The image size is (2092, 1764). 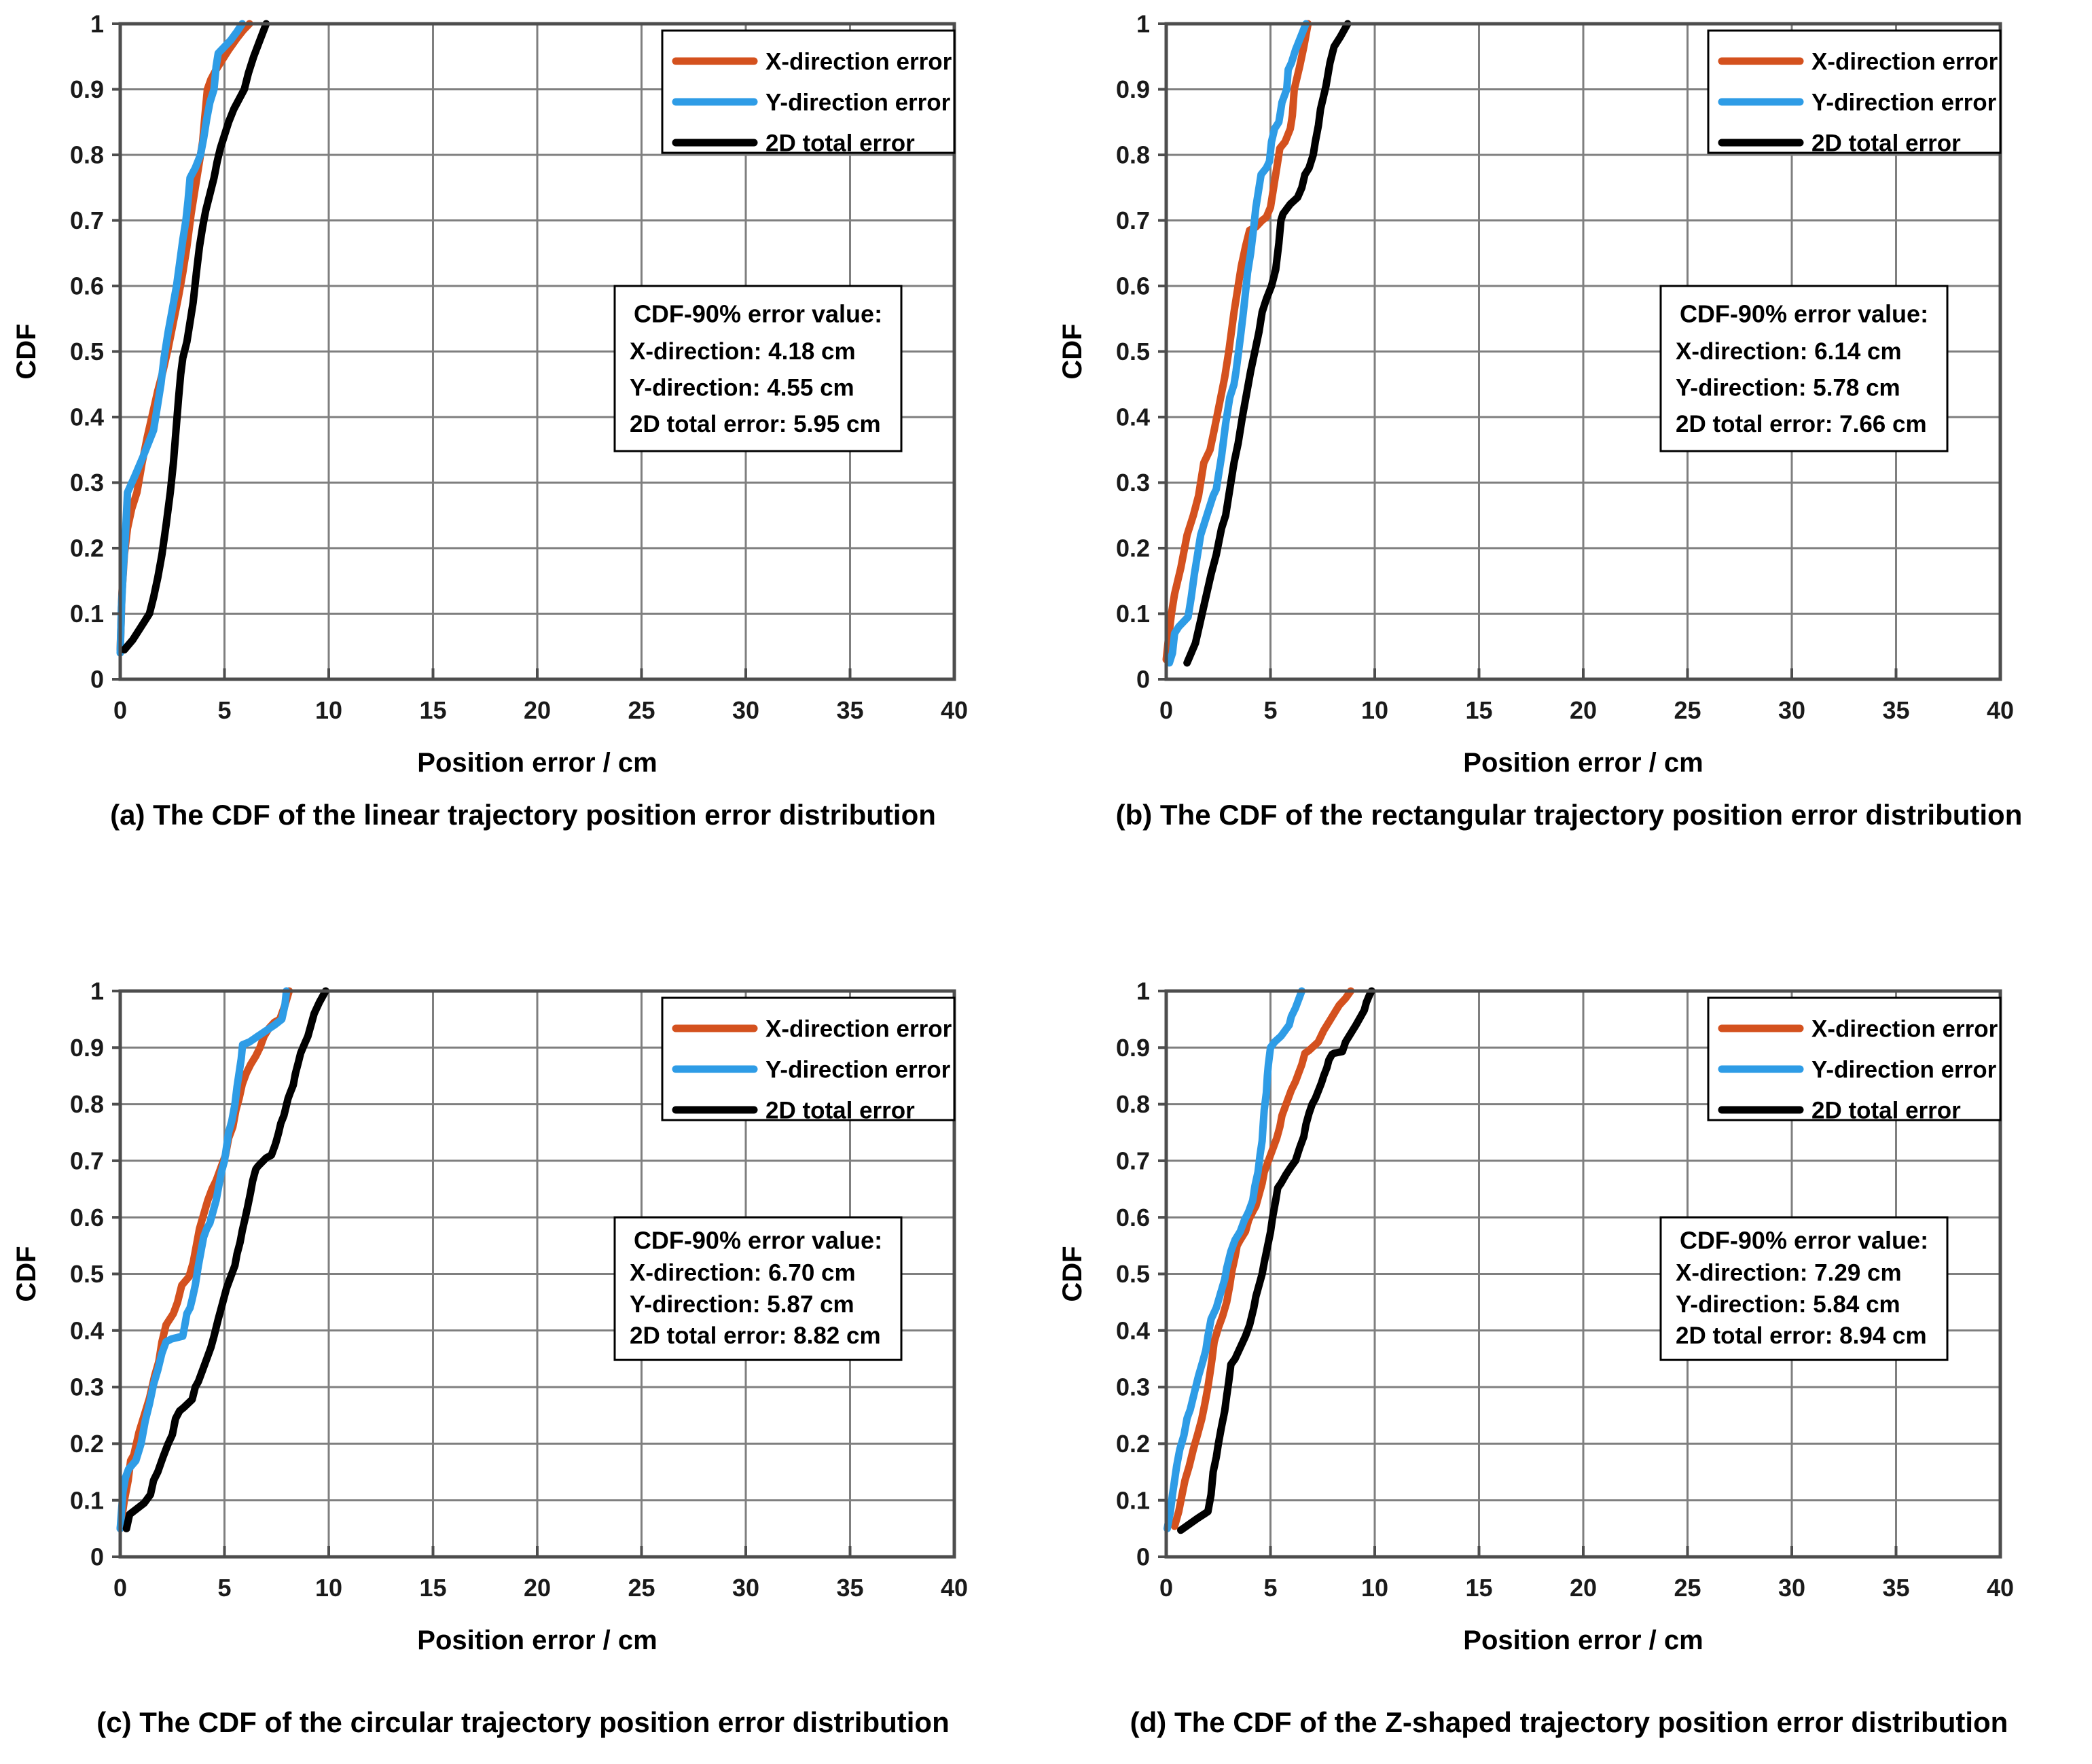 I want to click on svg-text: Y-direction: 5.87 cm, so click(x=742, y=1304).